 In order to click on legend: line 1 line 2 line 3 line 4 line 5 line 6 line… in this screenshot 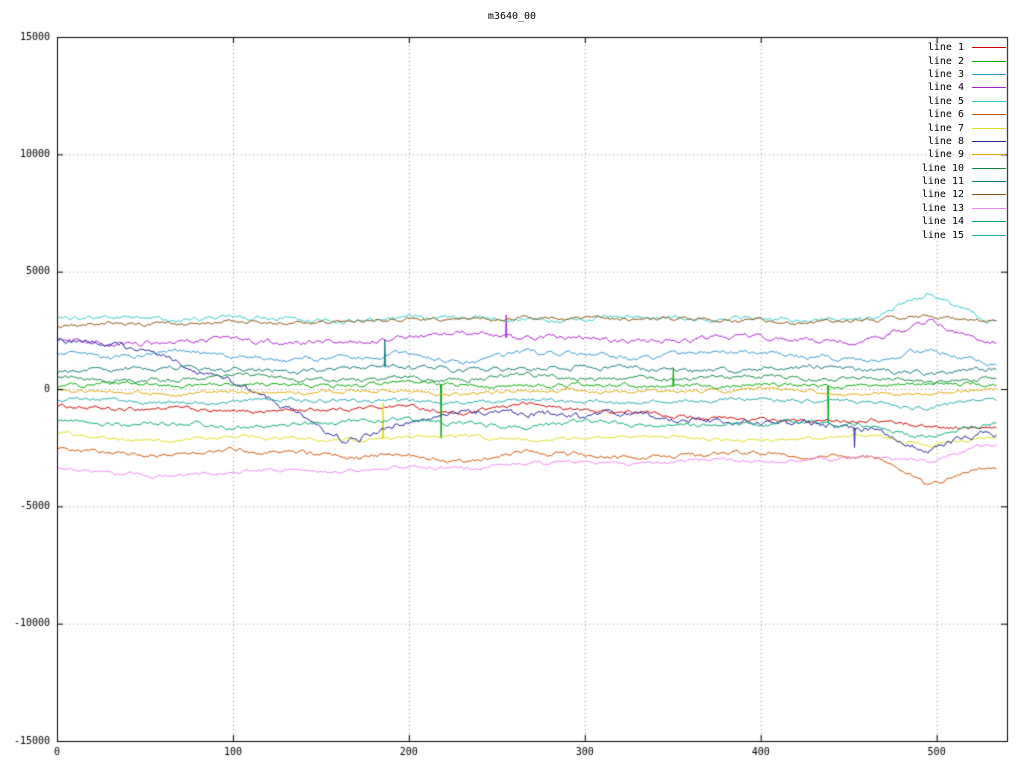, I will do `click(964, 141)`.